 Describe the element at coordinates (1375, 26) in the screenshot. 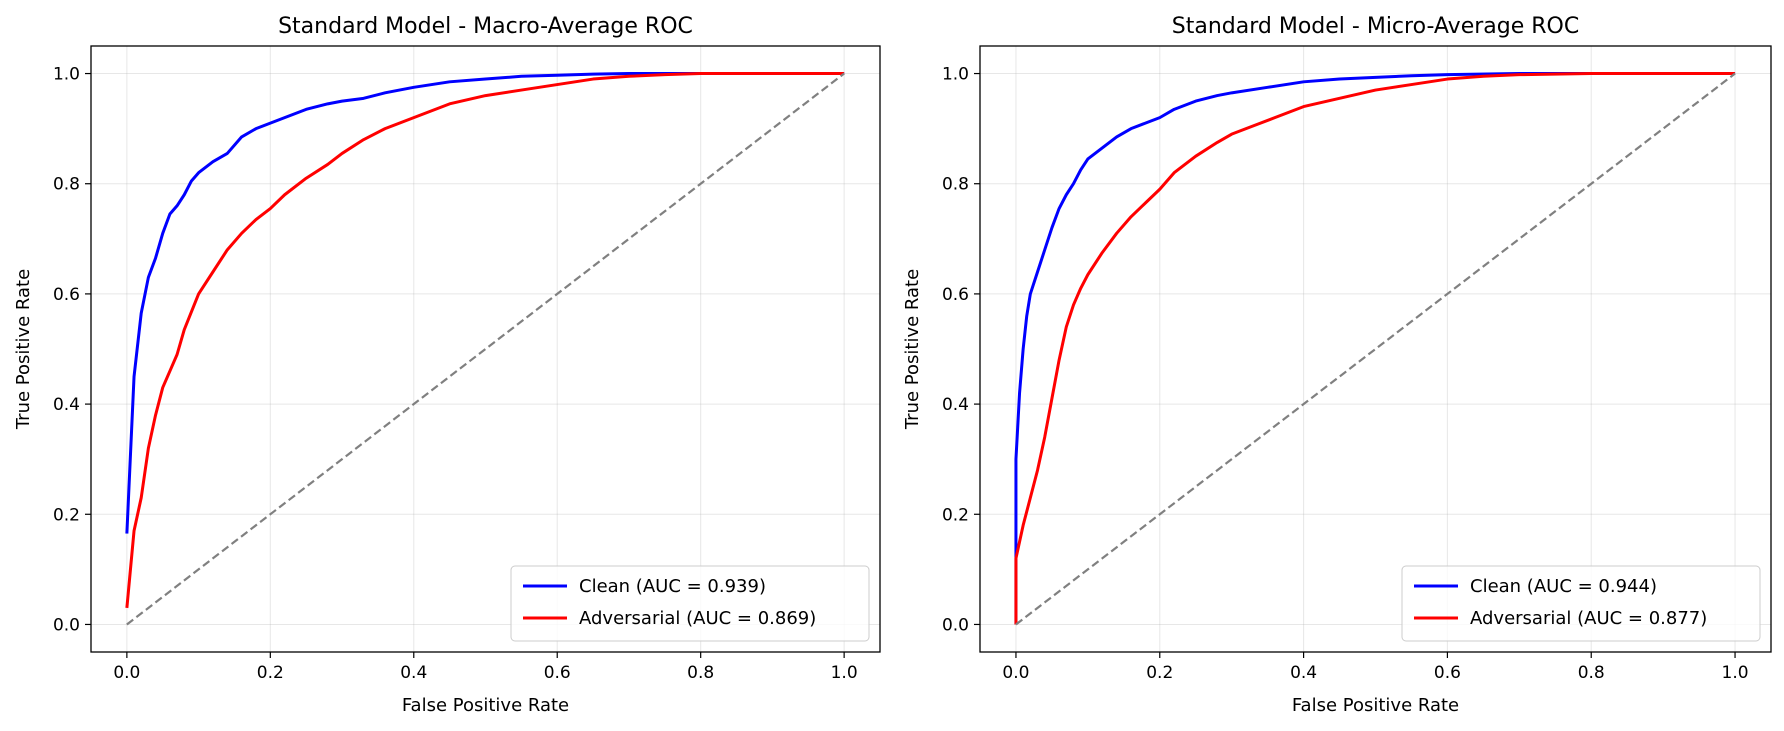

I see `chart-title: Standard Model - Micro-Average ROC` at that location.